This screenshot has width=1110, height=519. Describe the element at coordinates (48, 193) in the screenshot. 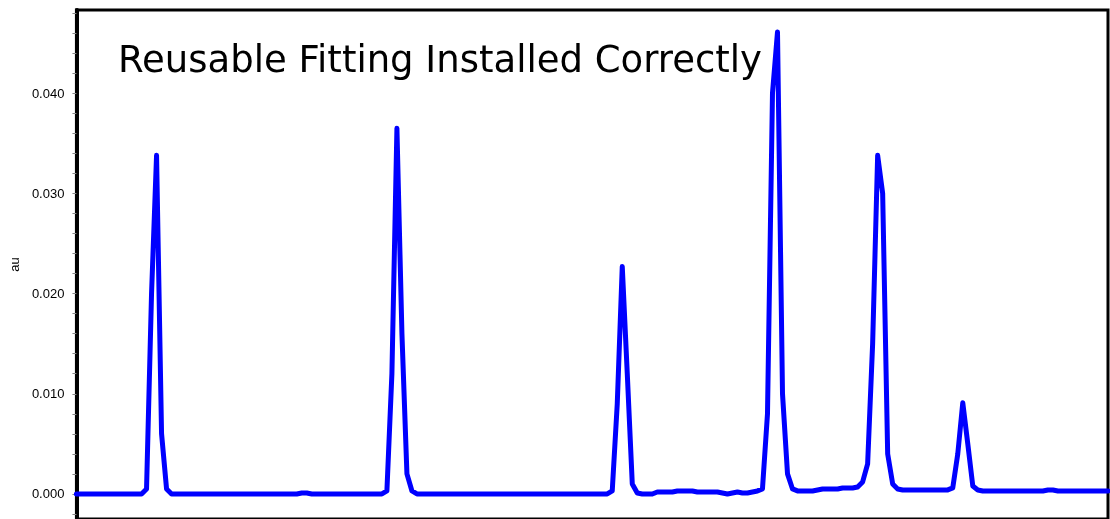

I see `y-tick-label: 0.030` at that location.